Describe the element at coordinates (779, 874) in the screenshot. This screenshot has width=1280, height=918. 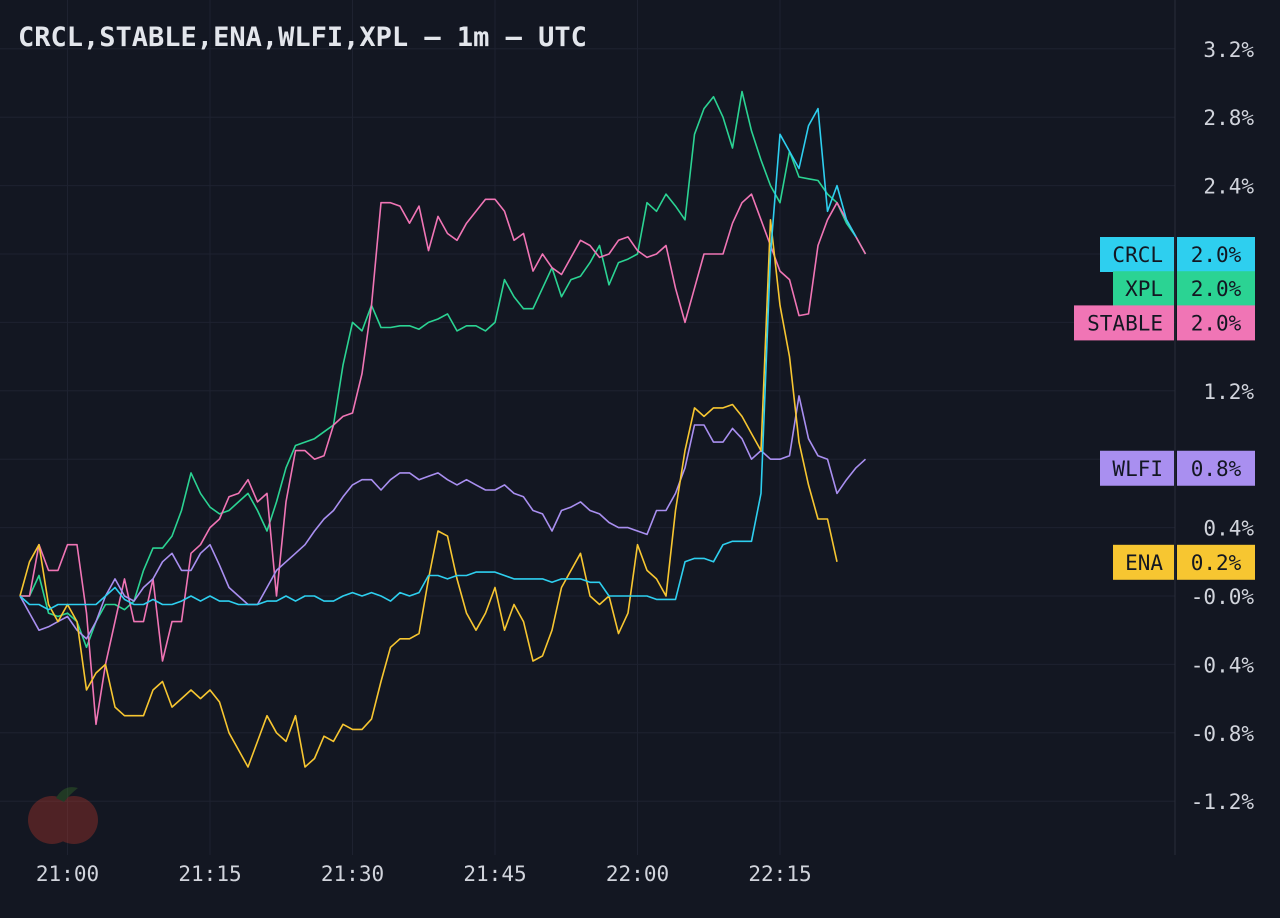
I see `x-tick-label: 22:15` at that location.